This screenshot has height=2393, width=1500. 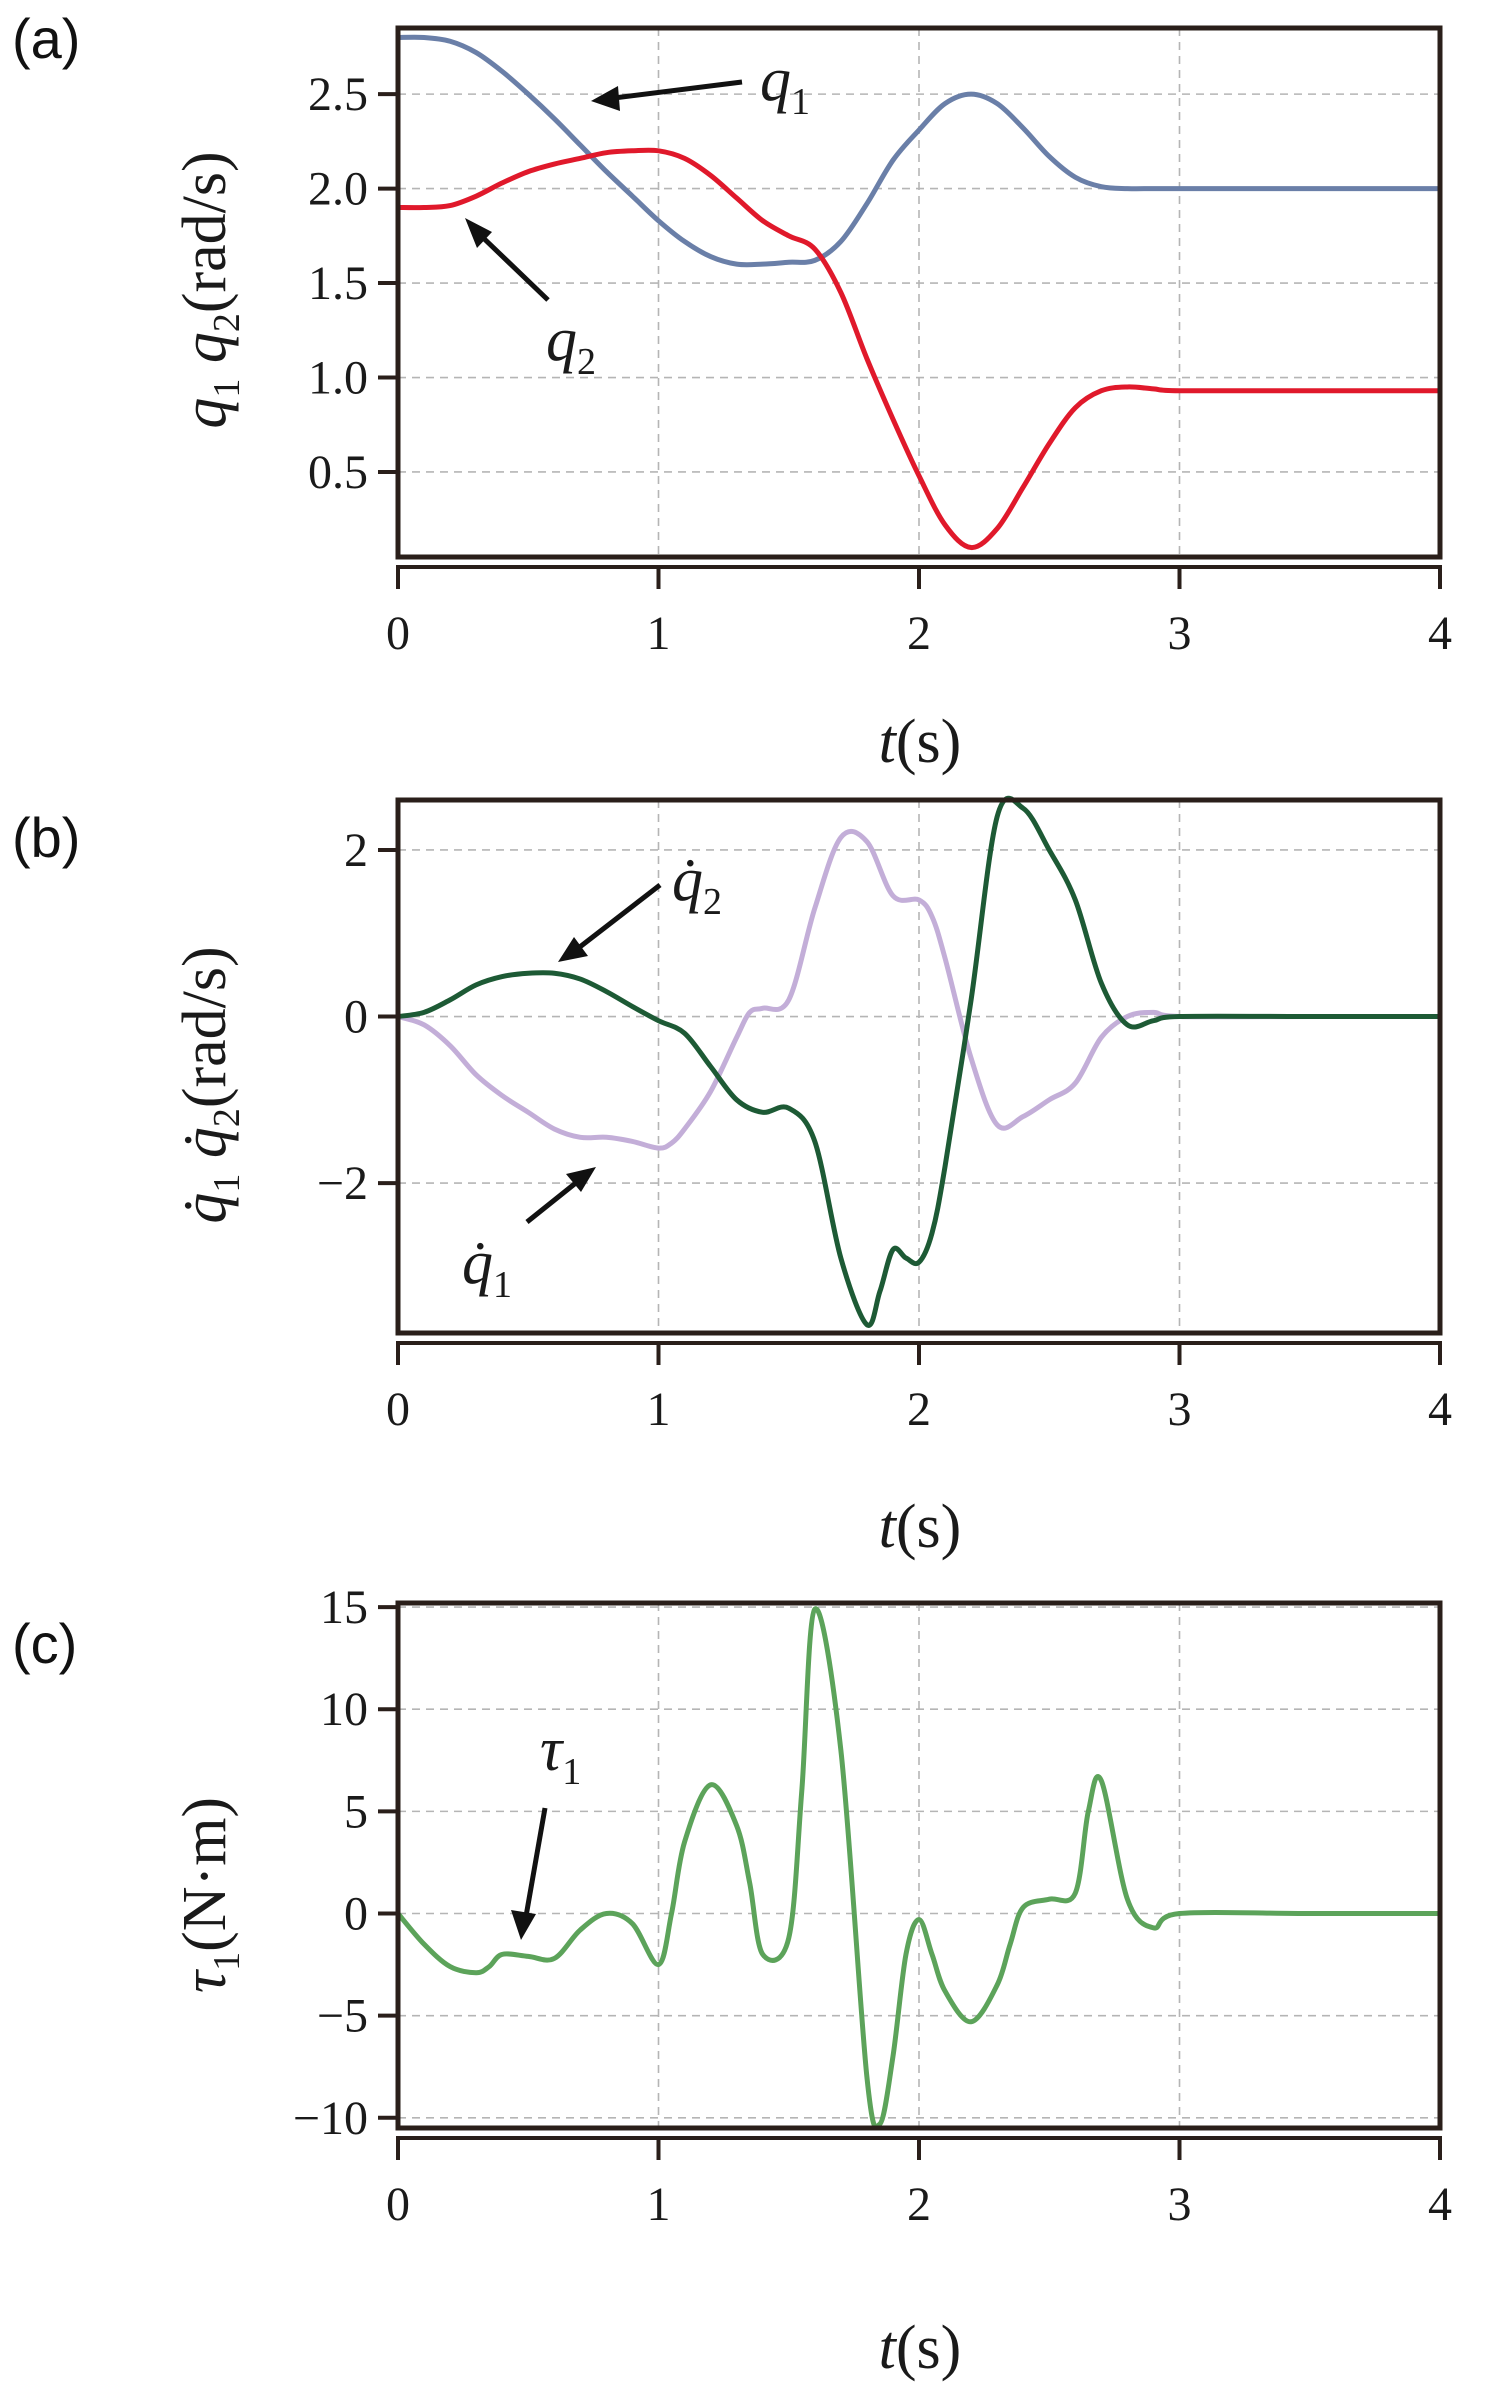 I want to click on y-tick-label-c-5: 15, so click(x=344, y=1607).